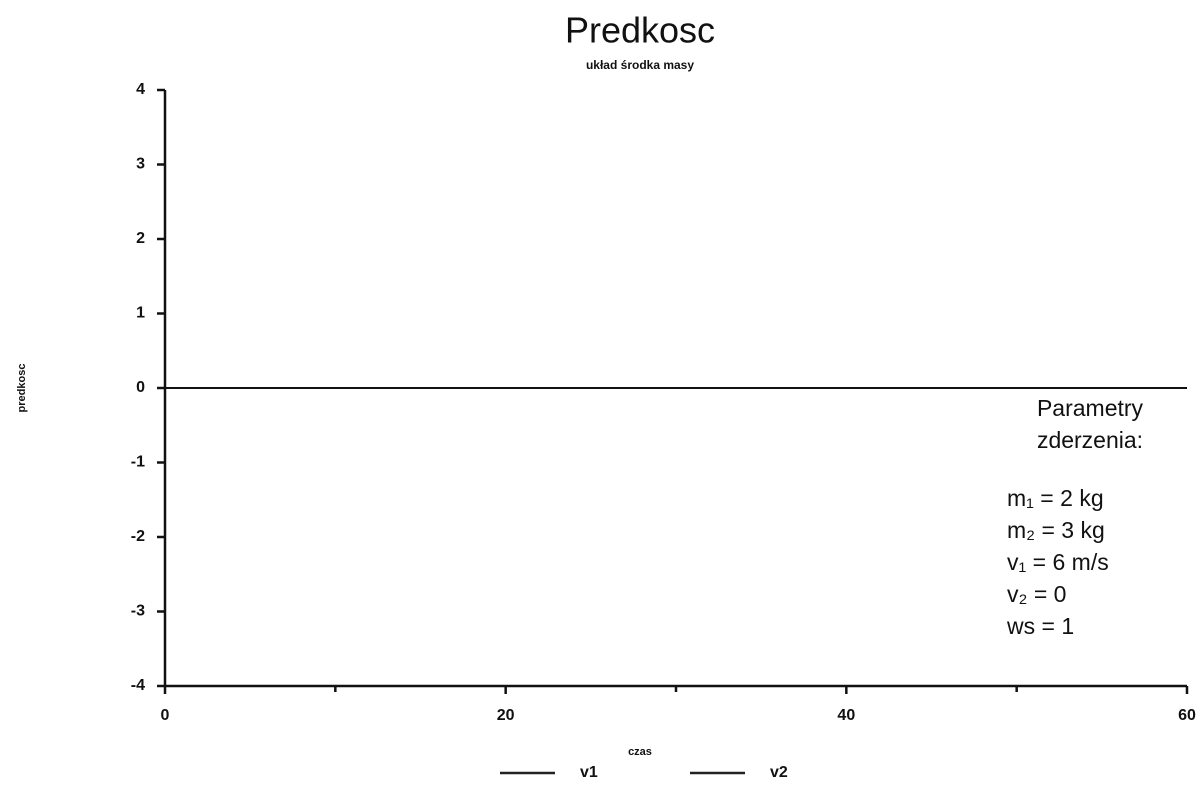  Describe the element at coordinates (640, 65) in the screenshot. I see `chart-subtitle: układ środka masy` at that location.